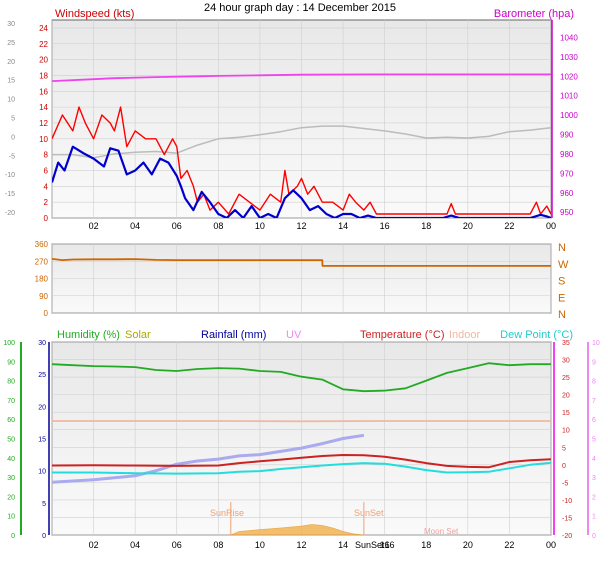 This screenshot has width=608, height=561. What do you see at coordinates (566, 413) in the screenshot?
I see `temperature-tick-label: 15` at bounding box center [566, 413].